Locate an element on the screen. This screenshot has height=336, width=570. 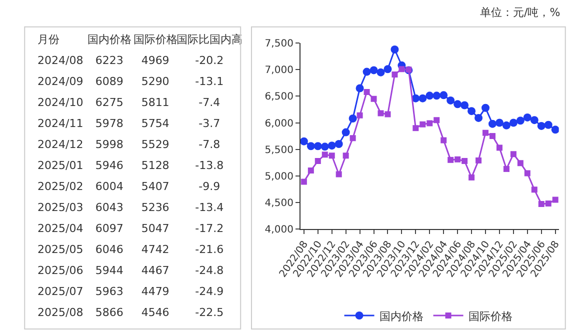
data-label: 6004 is located at coordinates (109, 187).